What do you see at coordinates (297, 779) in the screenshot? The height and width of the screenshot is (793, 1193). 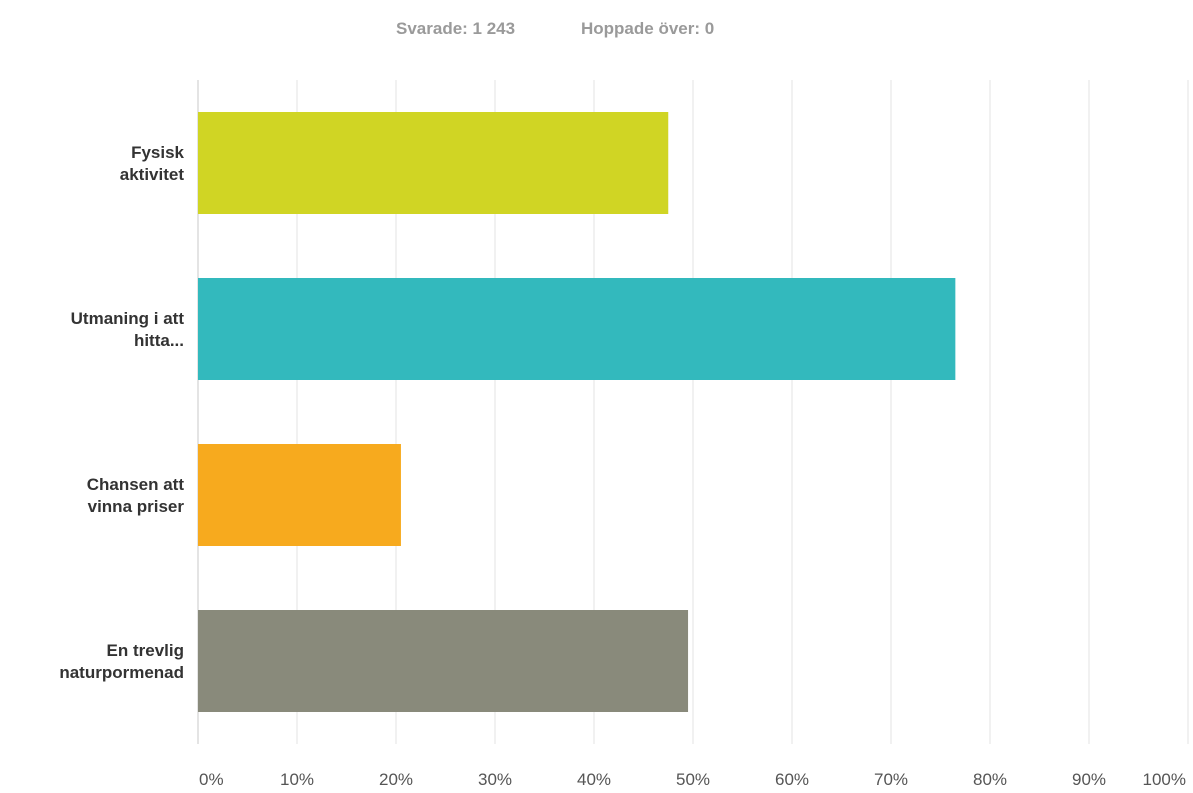 I see `tick-label: 10%` at bounding box center [297, 779].